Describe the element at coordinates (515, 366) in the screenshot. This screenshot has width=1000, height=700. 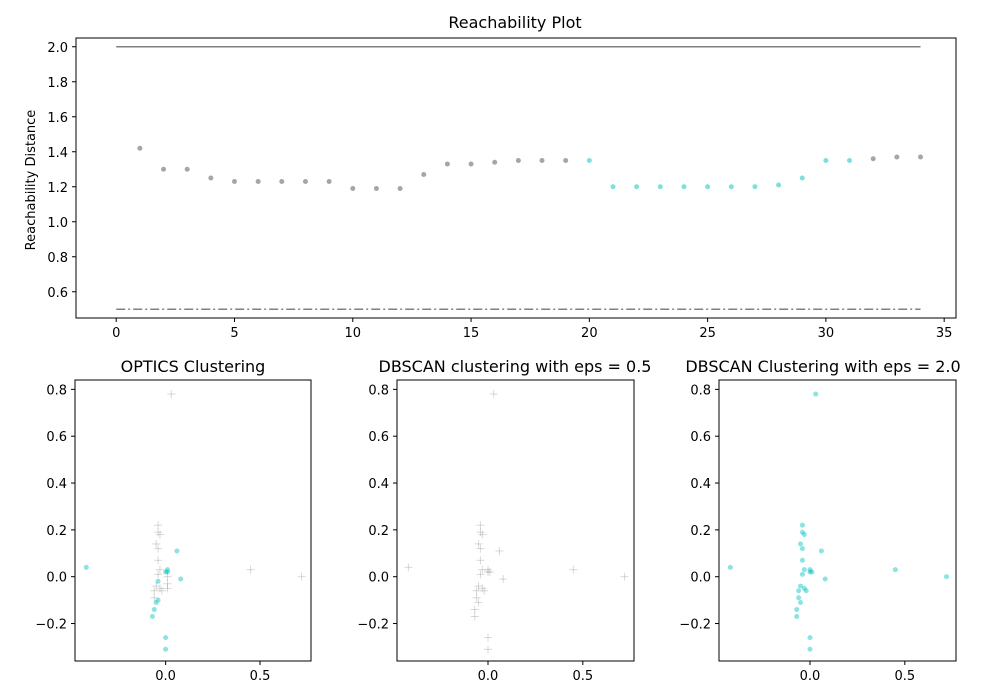
I see `dbscan-eps-0-5-title: DBSCAN clustering with eps = 0.5` at that location.